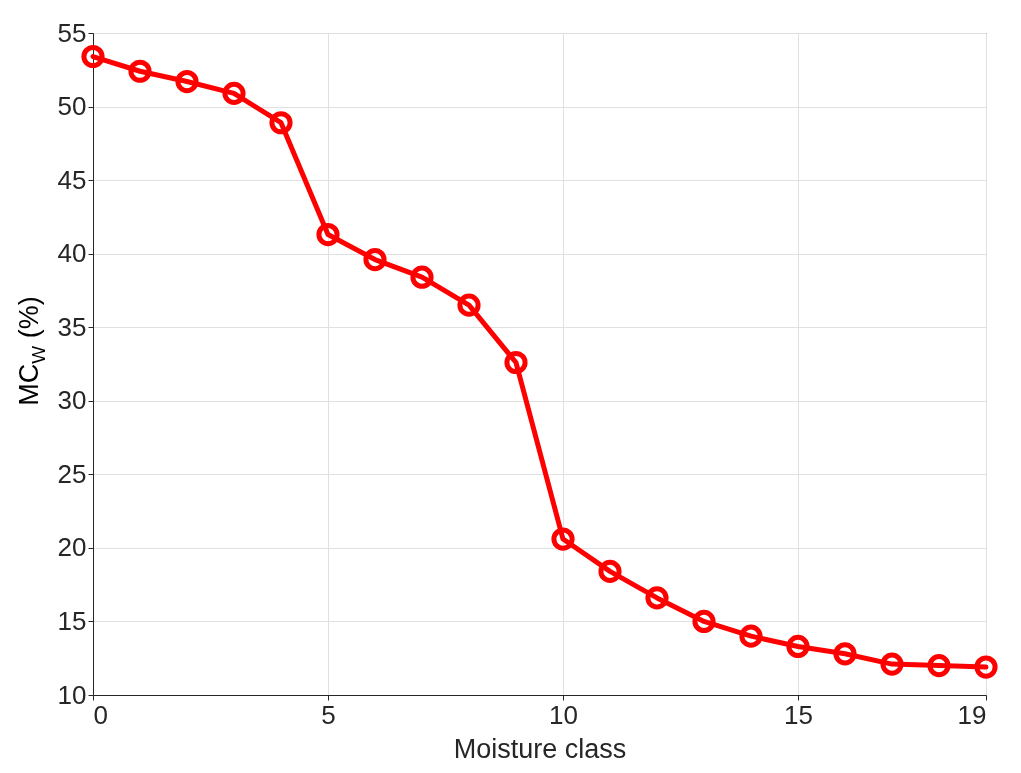  I want to click on x-tick-label: 10, so click(563, 714).